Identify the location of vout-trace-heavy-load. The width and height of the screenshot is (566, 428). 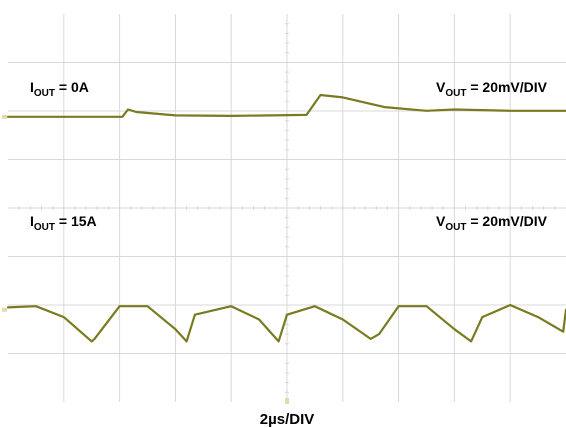
(286, 323).